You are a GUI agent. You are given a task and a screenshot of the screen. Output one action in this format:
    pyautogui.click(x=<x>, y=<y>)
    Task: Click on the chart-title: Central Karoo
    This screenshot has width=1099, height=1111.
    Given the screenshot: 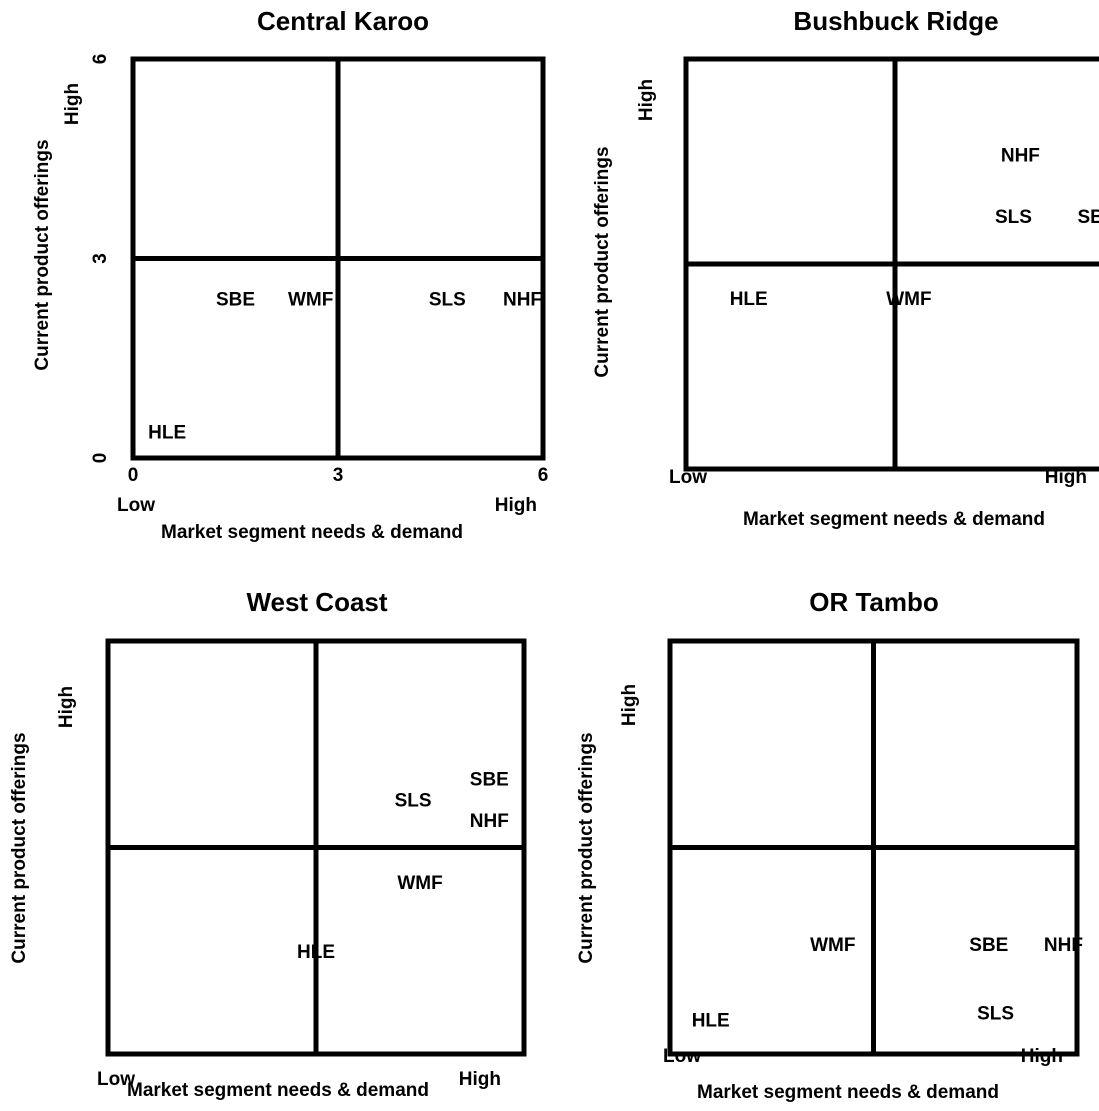 What is the action you would take?
    pyautogui.click(x=343, y=21)
    